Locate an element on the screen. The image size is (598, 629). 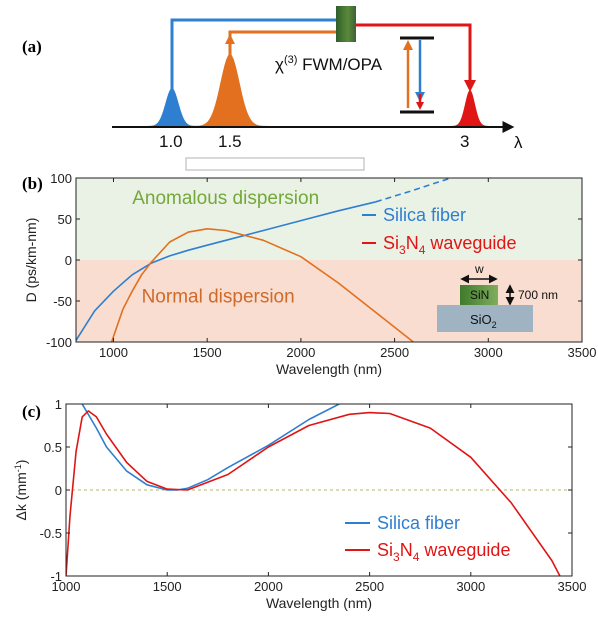
plot-c-ylabel: Δk (mm-1) is located at coordinates (21, 490).